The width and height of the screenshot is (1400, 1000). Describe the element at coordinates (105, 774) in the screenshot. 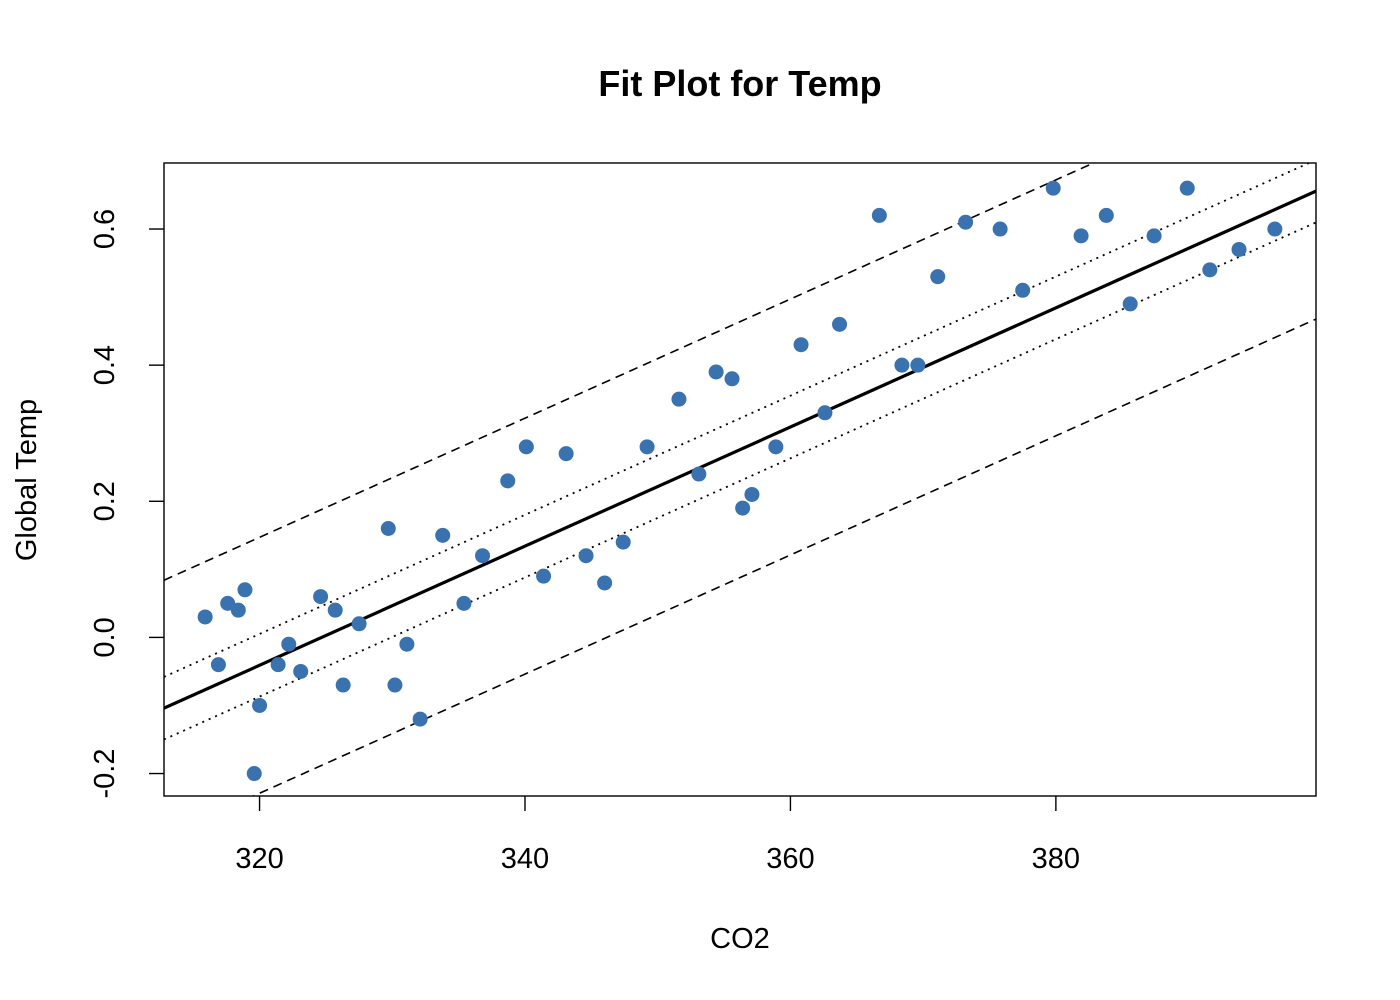

I see `y-tick-label: -0.2` at that location.